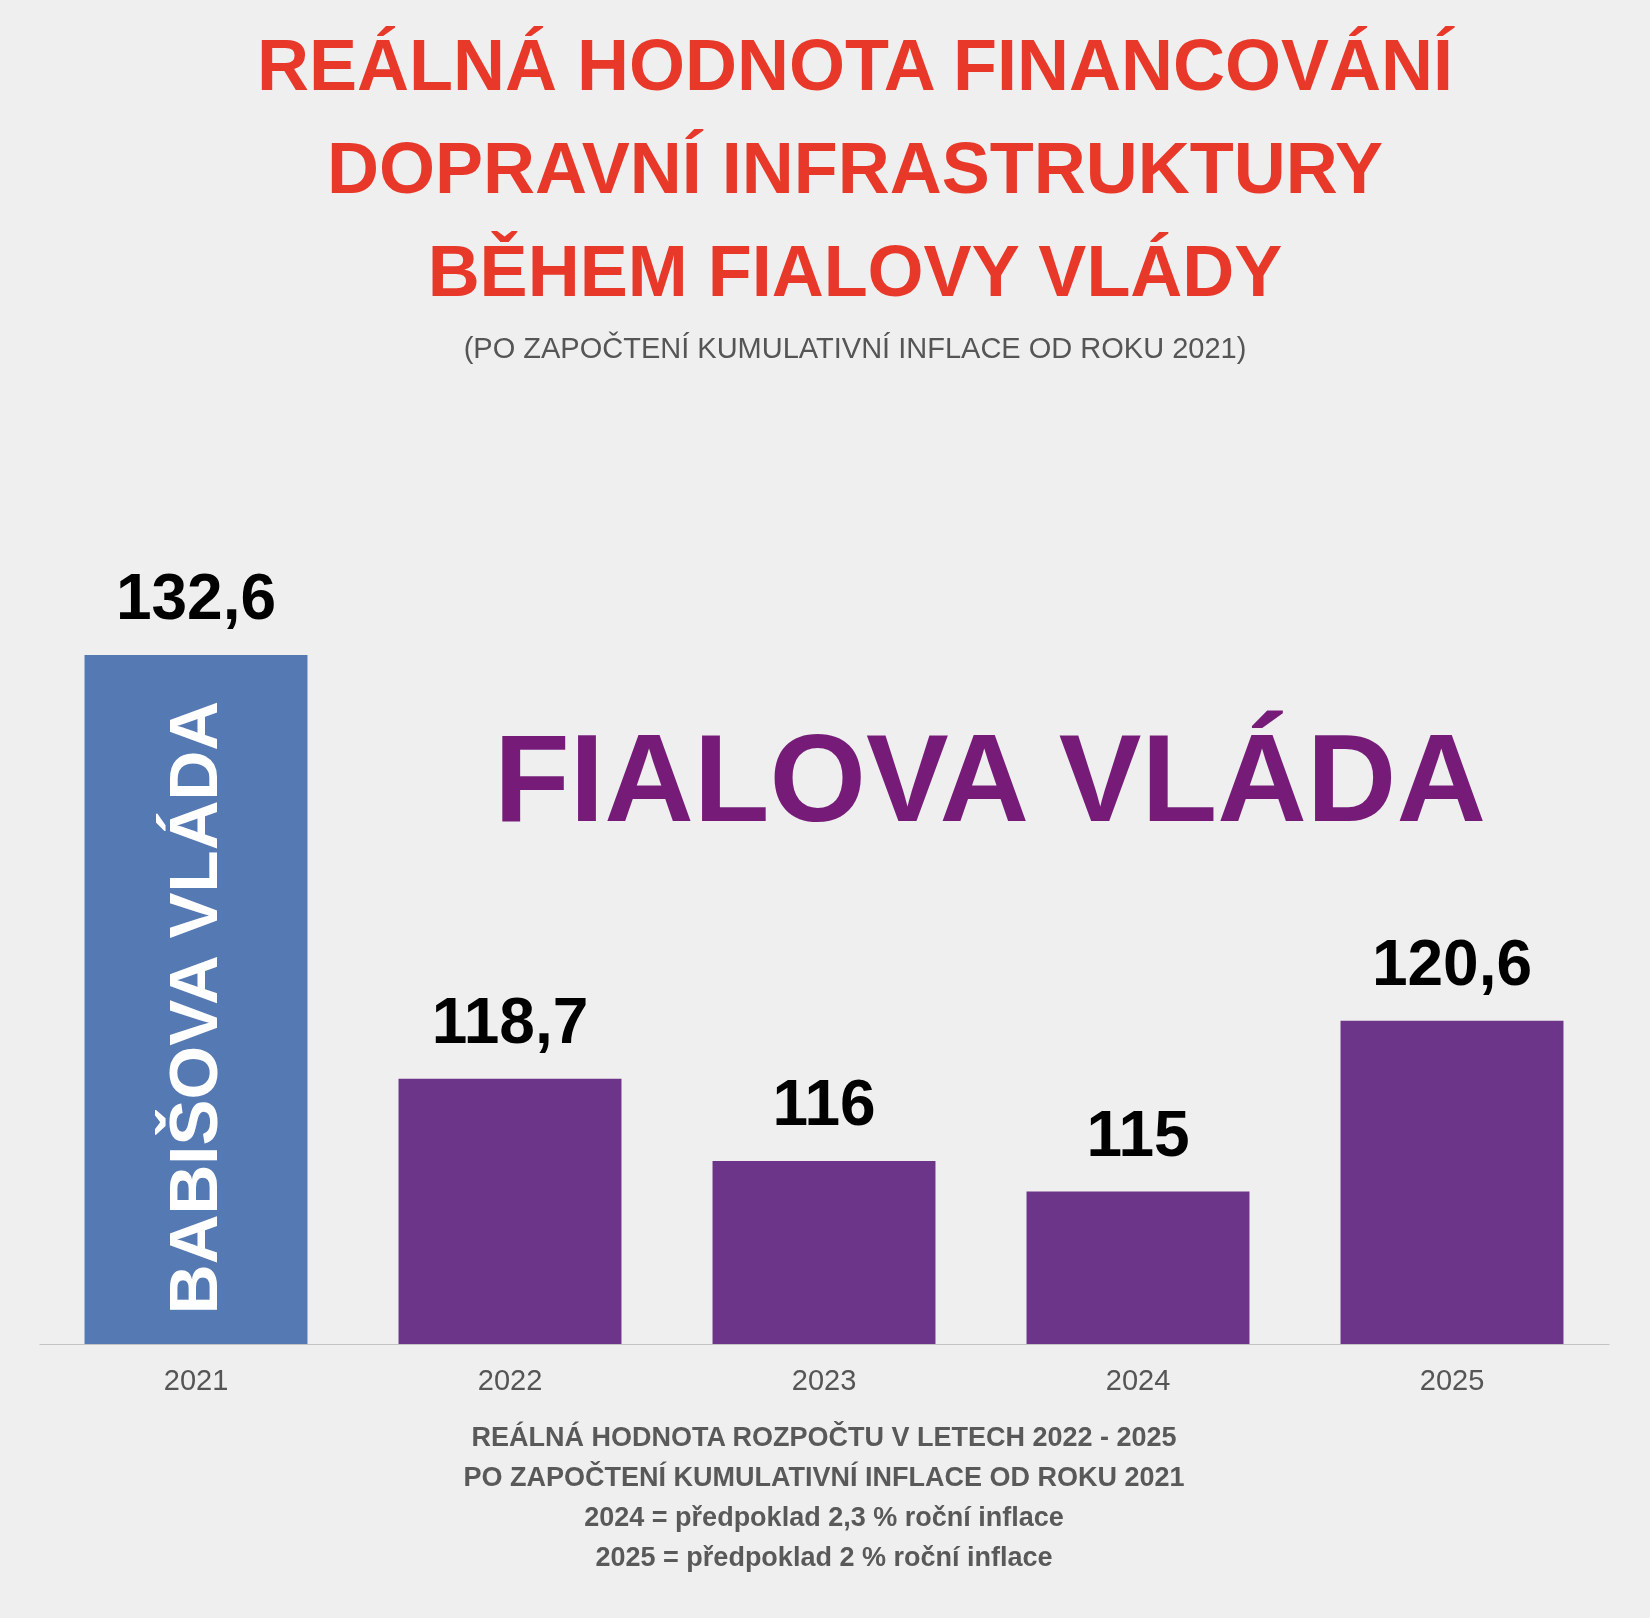 The height and width of the screenshot is (1618, 1650). I want to click on data-label: 120,6, so click(1452, 962).